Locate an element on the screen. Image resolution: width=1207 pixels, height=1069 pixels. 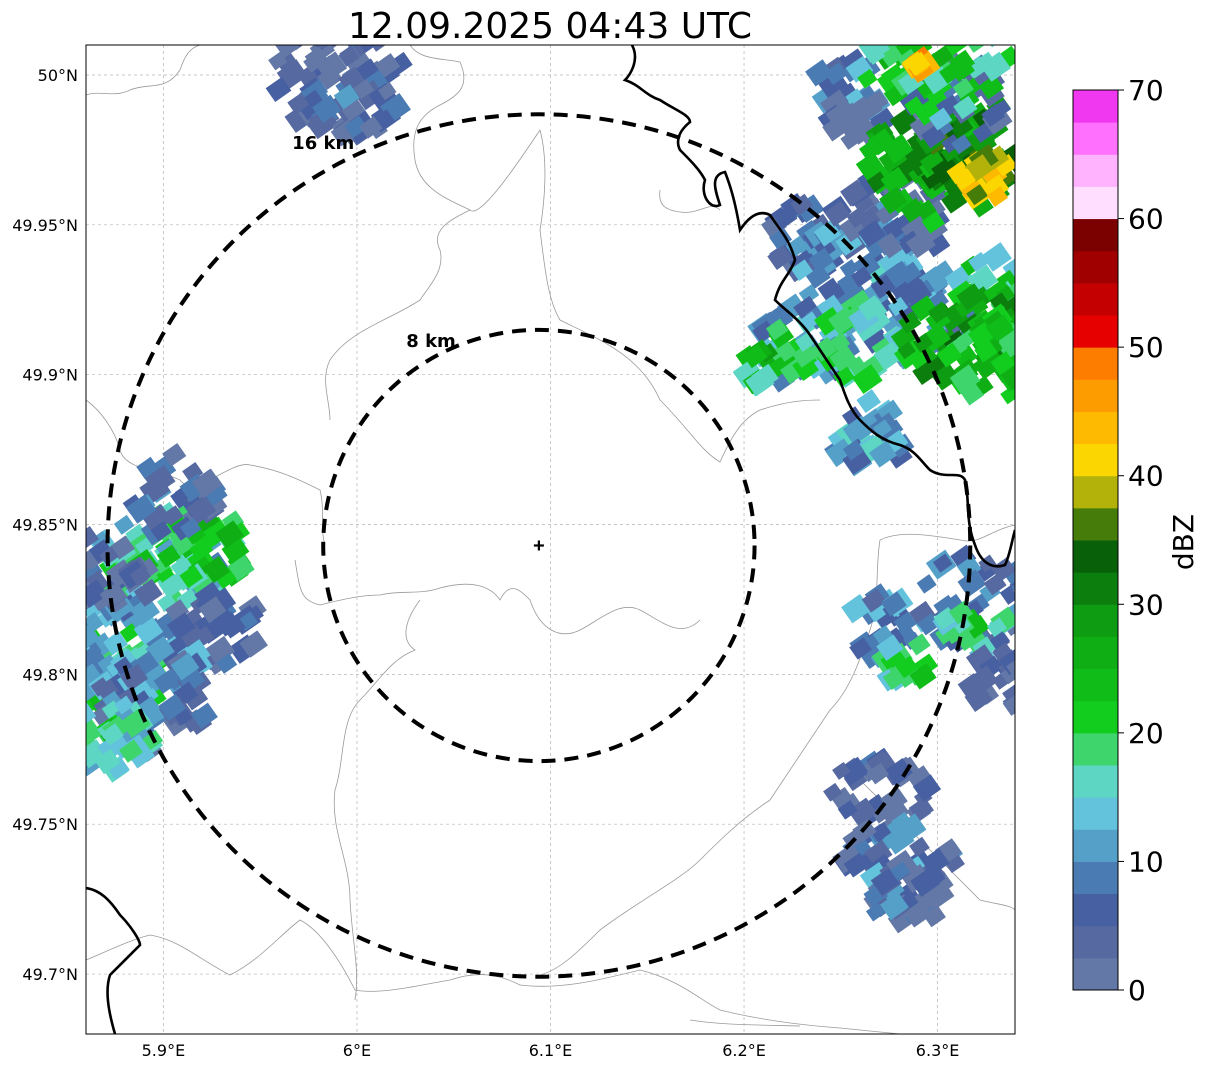
colorbar-tick-label: 40 is located at coordinates (1146, 476).